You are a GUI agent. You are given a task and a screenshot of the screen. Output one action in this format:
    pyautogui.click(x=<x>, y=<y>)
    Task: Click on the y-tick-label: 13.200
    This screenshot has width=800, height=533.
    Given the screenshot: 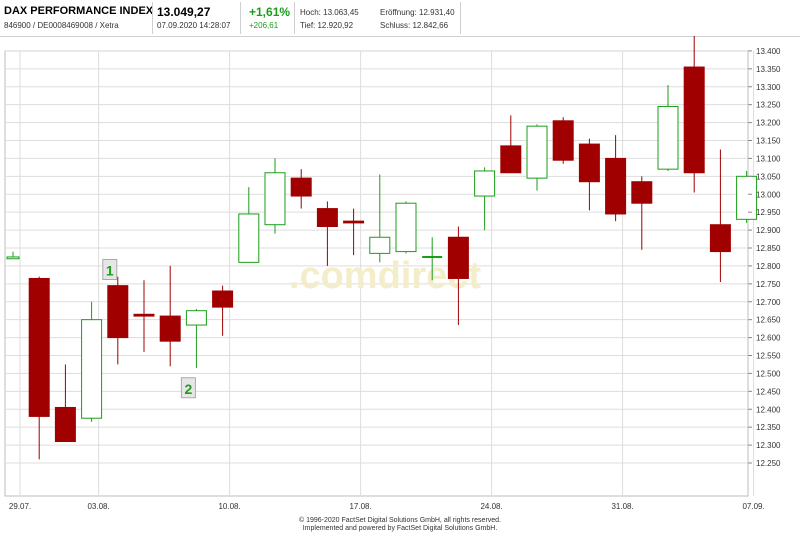 What is the action you would take?
    pyautogui.click(x=768, y=123)
    